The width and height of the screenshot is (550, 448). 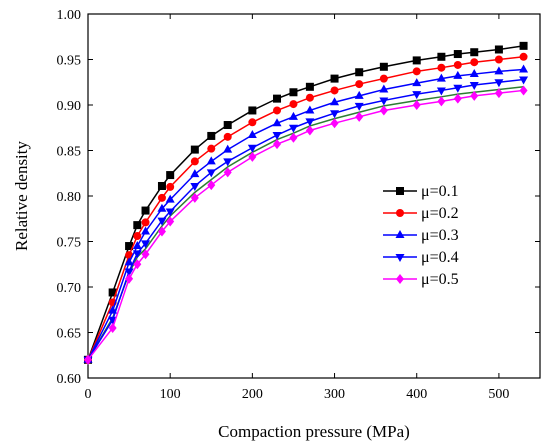 I want to click on x-axis-title: Compaction pressure (MPa), so click(x=314, y=431).